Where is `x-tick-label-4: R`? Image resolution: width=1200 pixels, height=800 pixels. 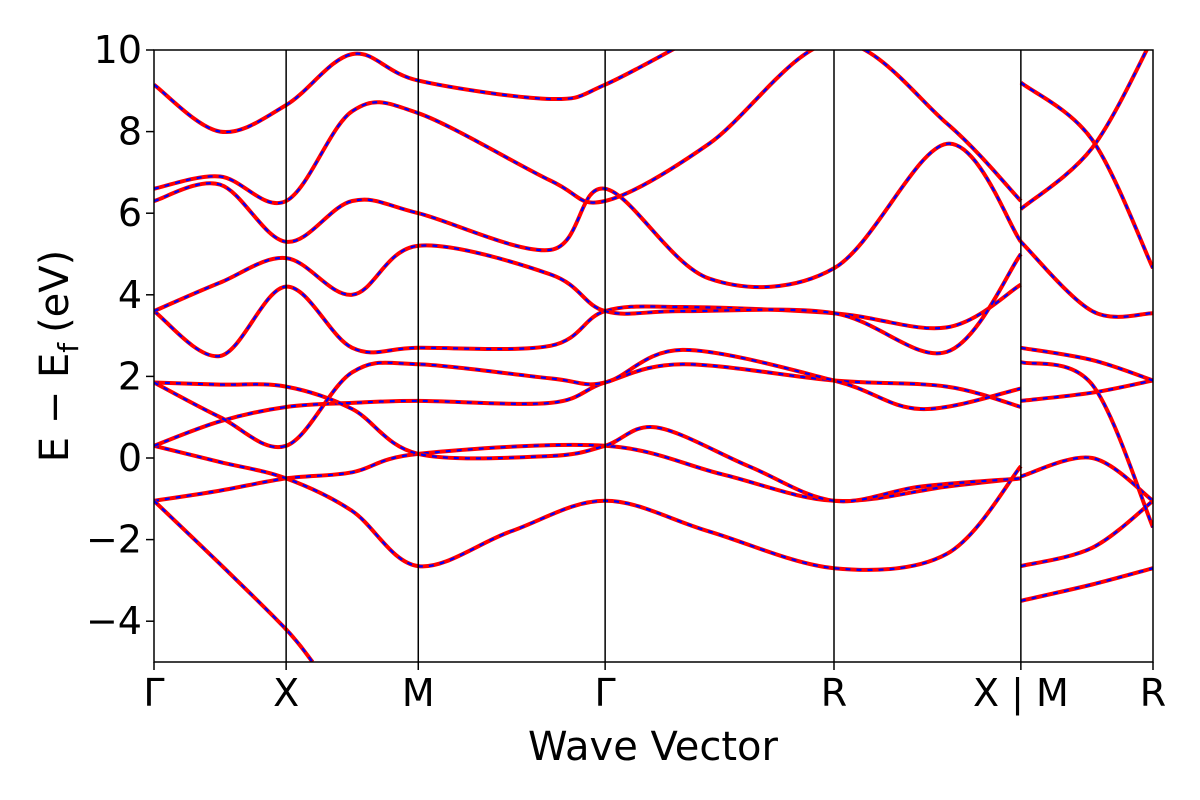 x-tick-label-4: R is located at coordinates (834, 693).